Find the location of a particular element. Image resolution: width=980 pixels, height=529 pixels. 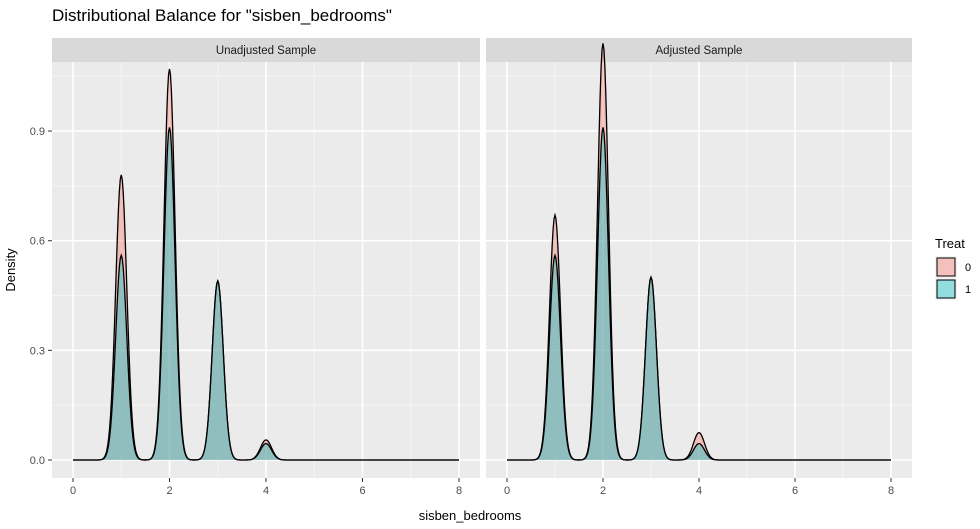

facet-strip-label: Adjusted Sample is located at coordinates (699, 51).